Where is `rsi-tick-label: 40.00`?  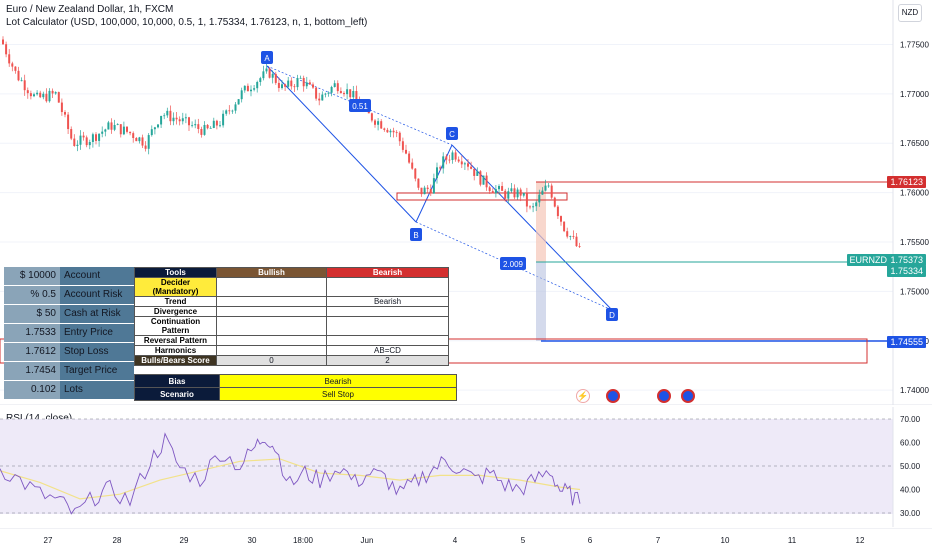 rsi-tick-label: 40.00 is located at coordinates (910, 490).